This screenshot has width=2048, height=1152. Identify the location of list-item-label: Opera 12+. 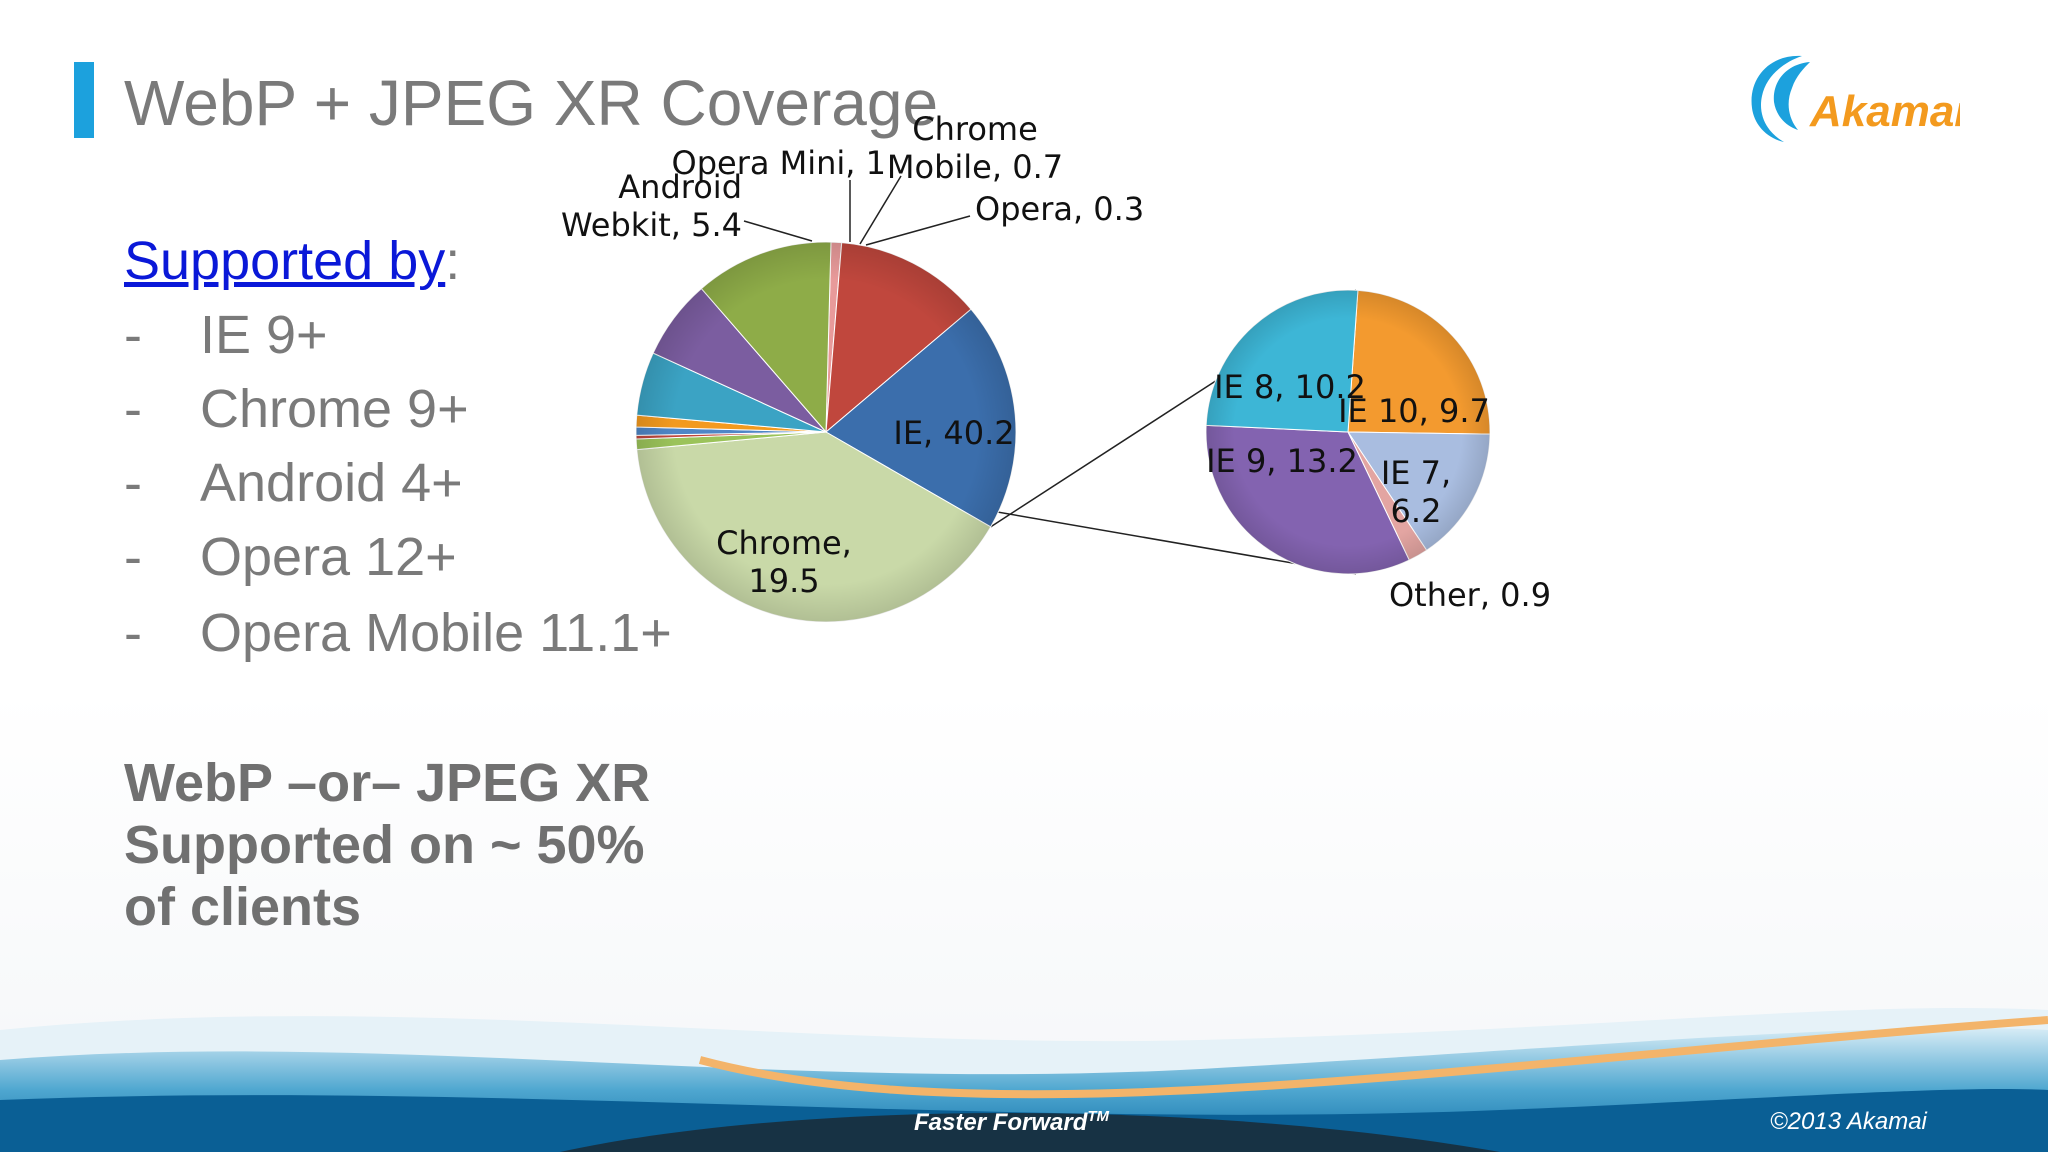
(328, 557).